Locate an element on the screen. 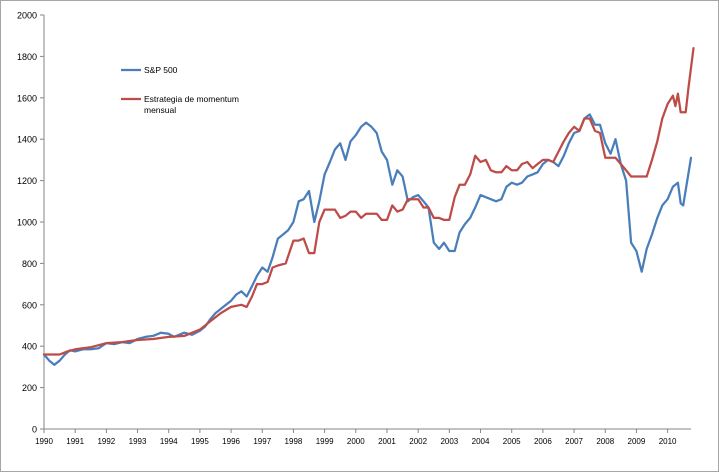 The width and height of the screenshot is (719, 476). x-tick-label: 1999 is located at coordinates (325, 441).